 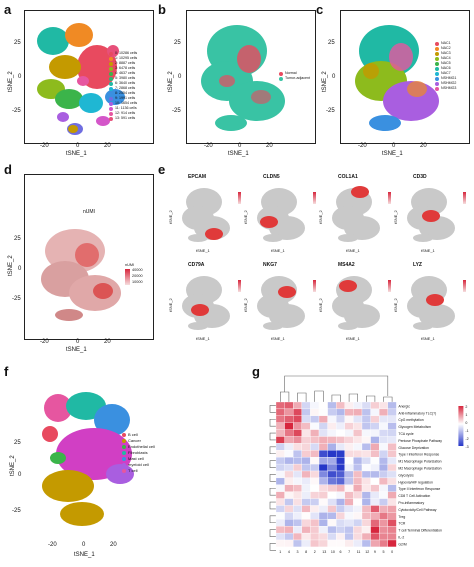 I want to click on panel-d-xtick-m20: -20, so click(x=44, y=342).